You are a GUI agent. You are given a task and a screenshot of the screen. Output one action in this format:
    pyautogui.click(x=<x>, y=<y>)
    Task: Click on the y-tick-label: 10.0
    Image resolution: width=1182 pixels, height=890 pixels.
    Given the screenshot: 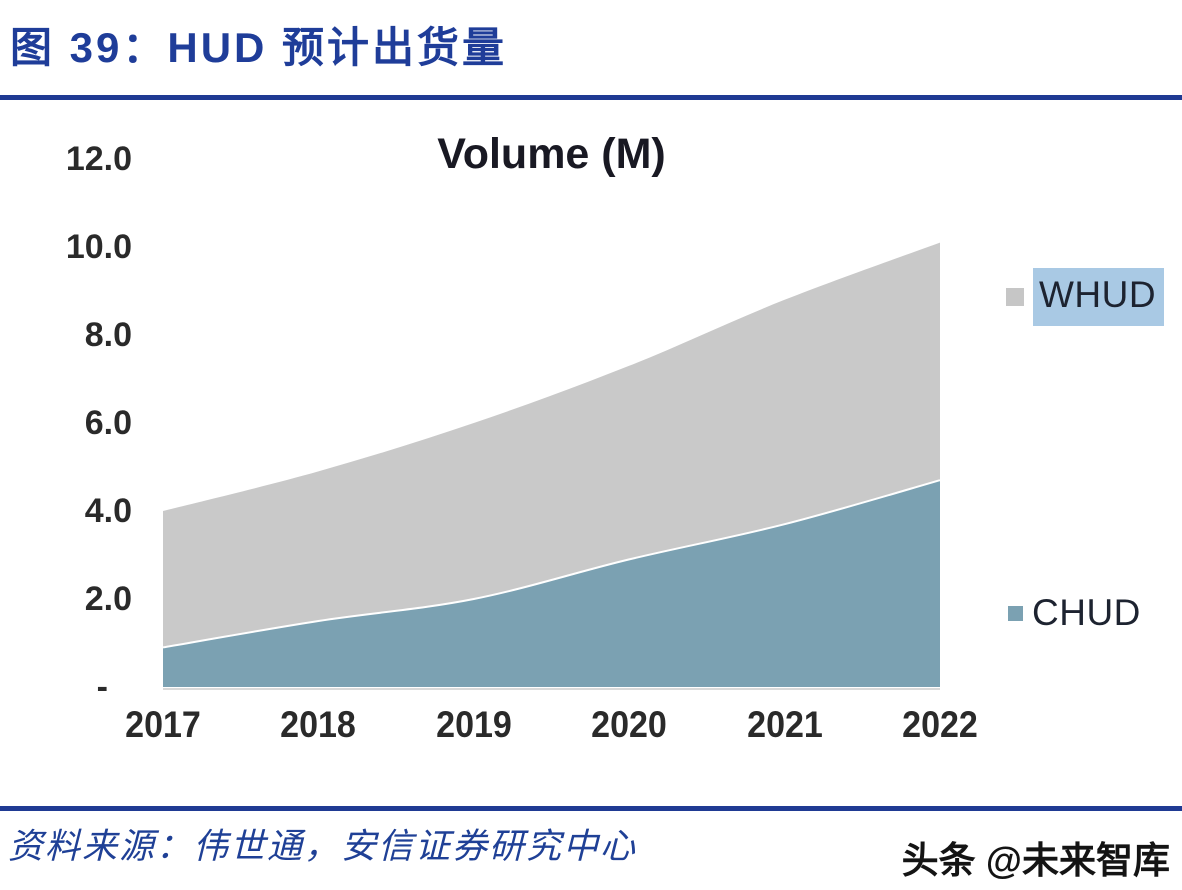 What is the action you would take?
    pyautogui.click(x=98, y=247)
    